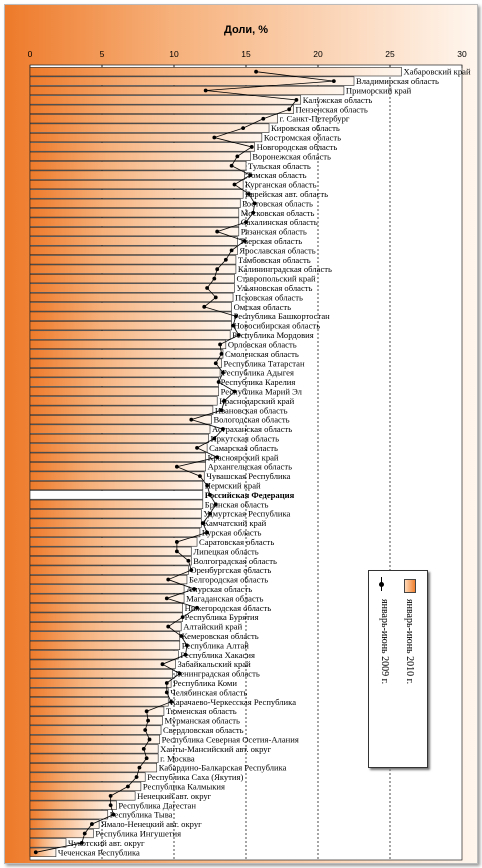 This screenshot has width=482, height=868. I want to click on category-label-38: Астраханская область, so click(252, 429).